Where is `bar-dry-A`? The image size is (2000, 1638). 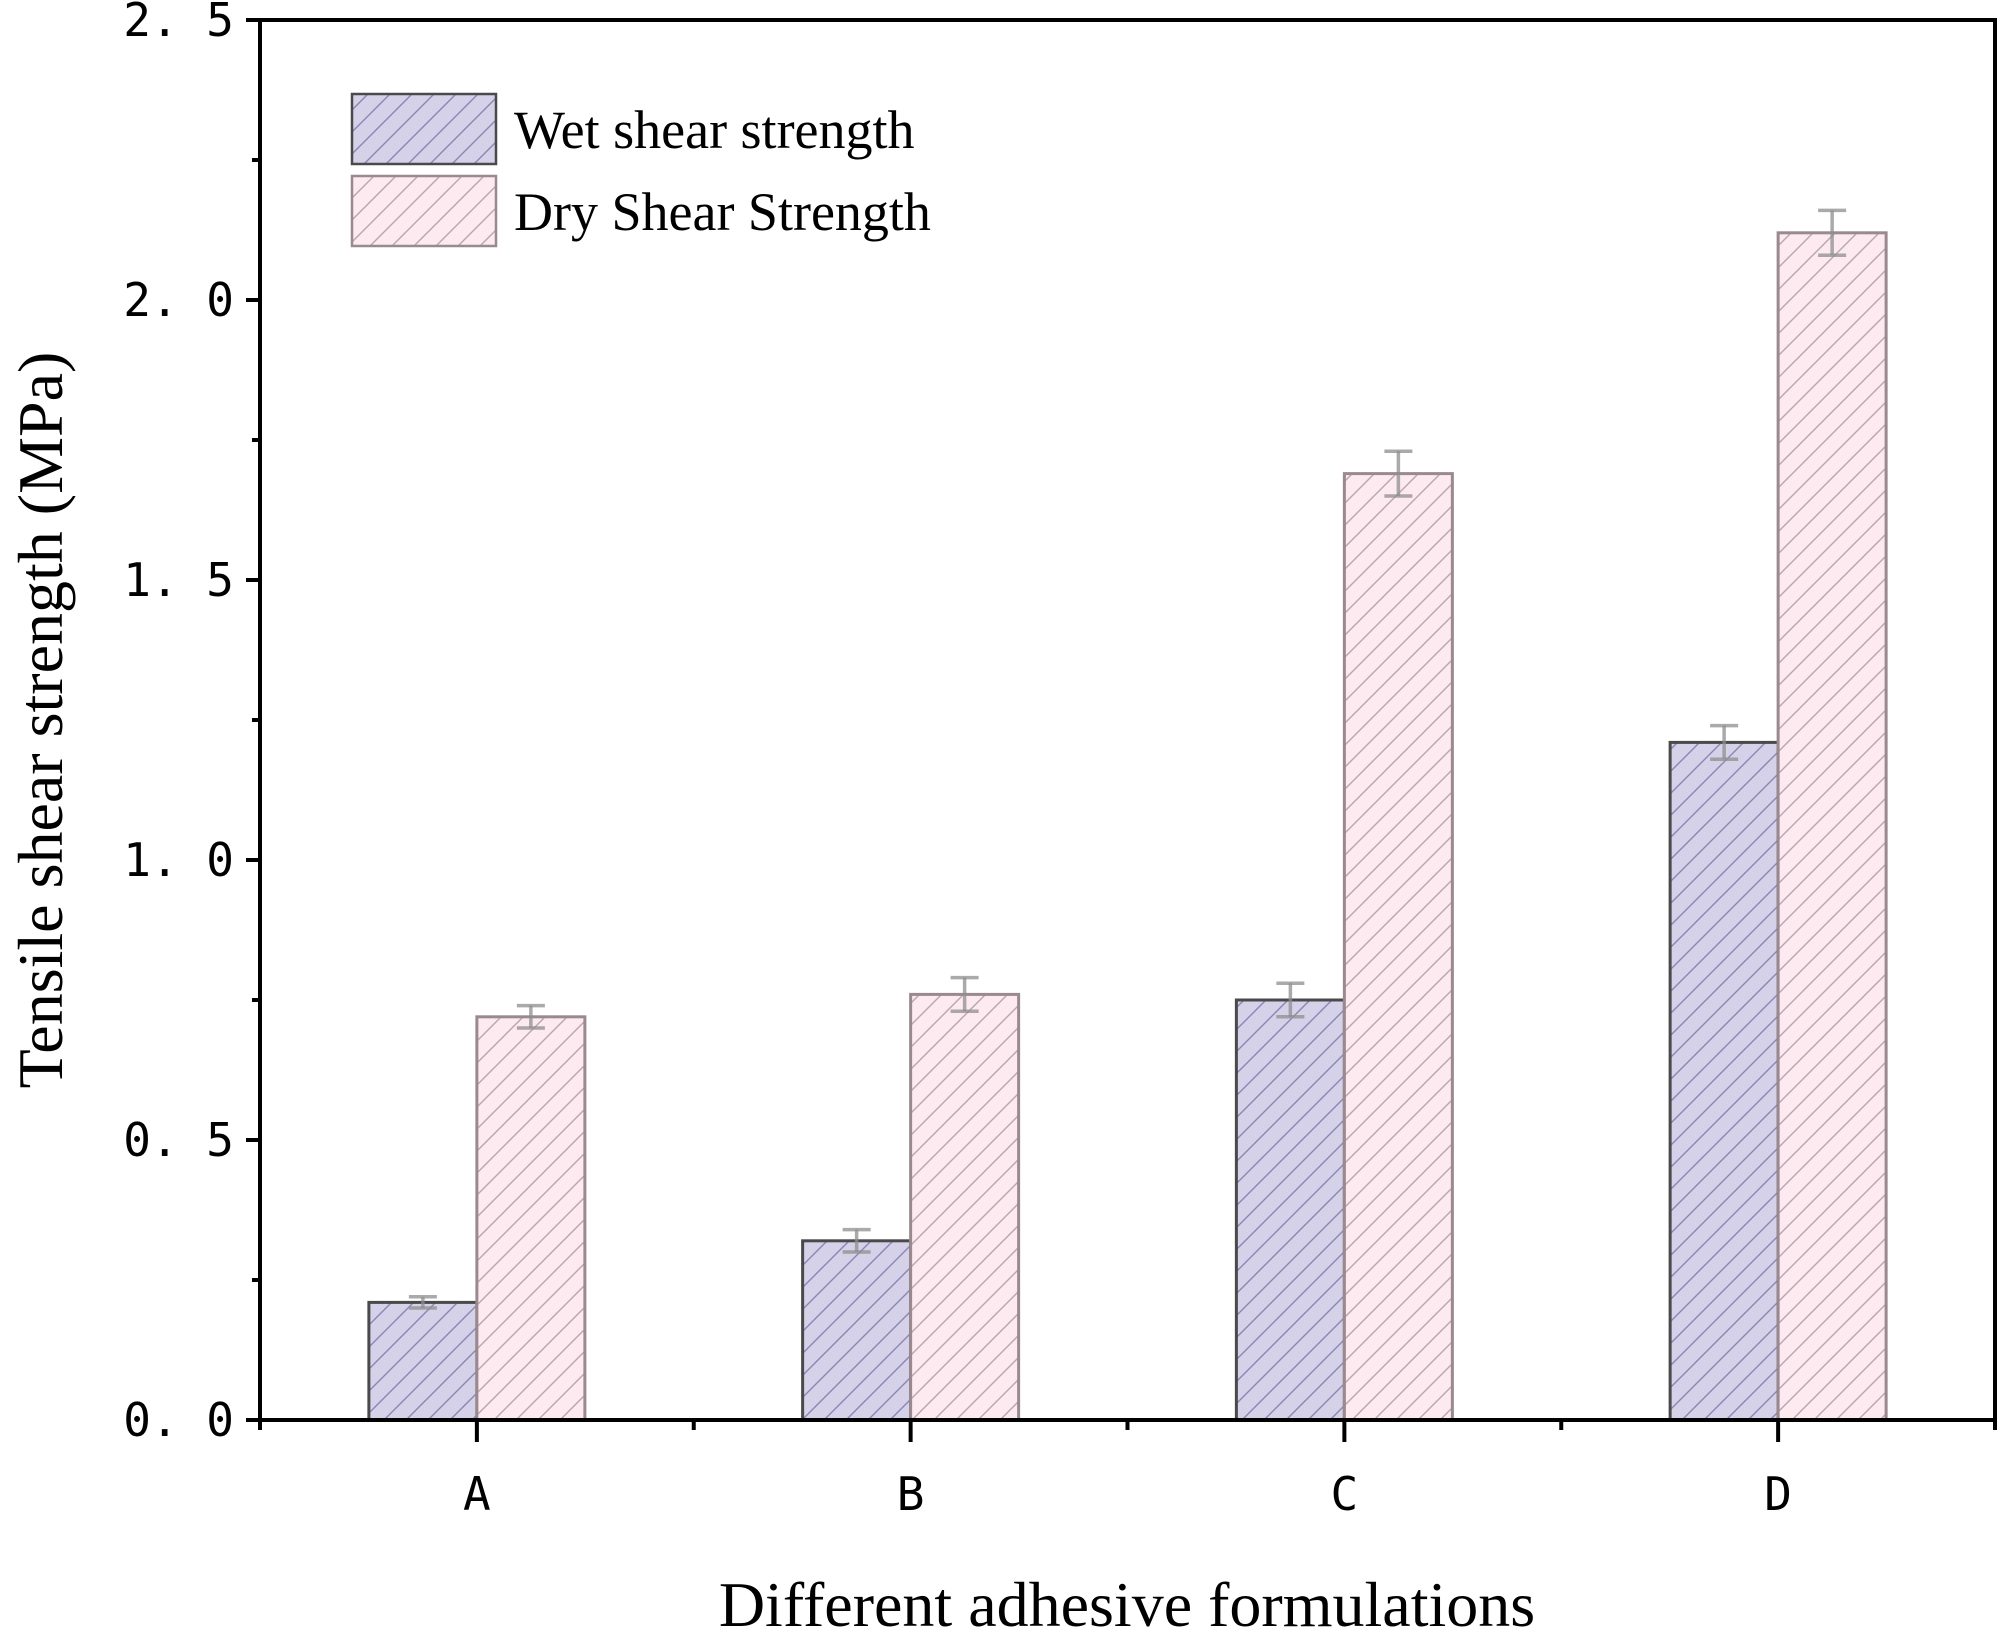
bar-dry-A is located at coordinates (531, 1218).